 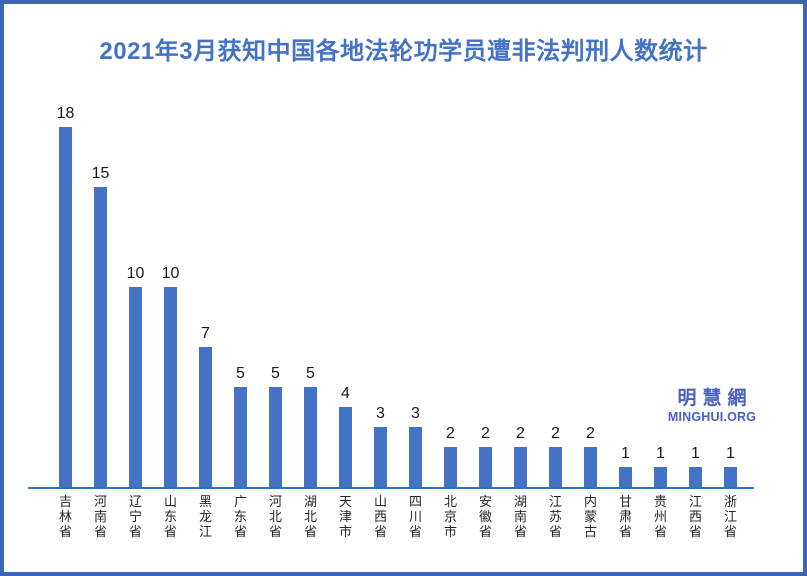 I want to click on minghui-logo: 明慧網 MINGHUI.ORG, so click(x=712, y=406).